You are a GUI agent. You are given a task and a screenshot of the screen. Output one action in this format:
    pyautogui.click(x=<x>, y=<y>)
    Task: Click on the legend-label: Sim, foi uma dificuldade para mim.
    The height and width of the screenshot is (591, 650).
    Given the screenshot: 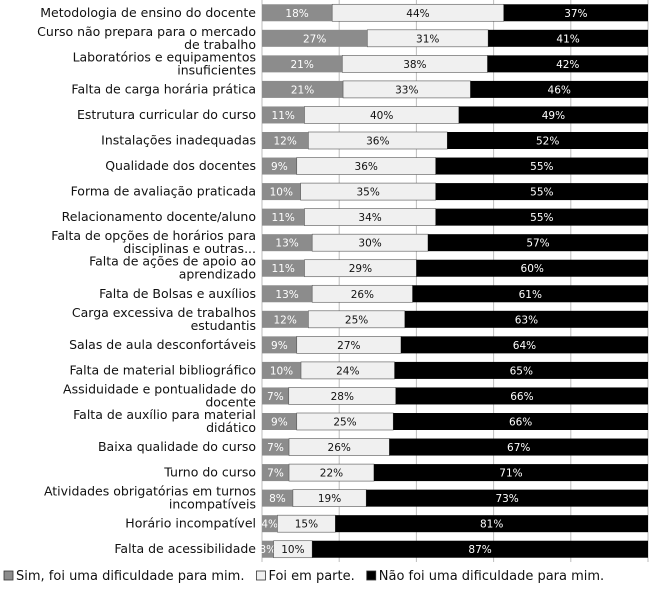 What is the action you would take?
    pyautogui.click(x=130, y=576)
    